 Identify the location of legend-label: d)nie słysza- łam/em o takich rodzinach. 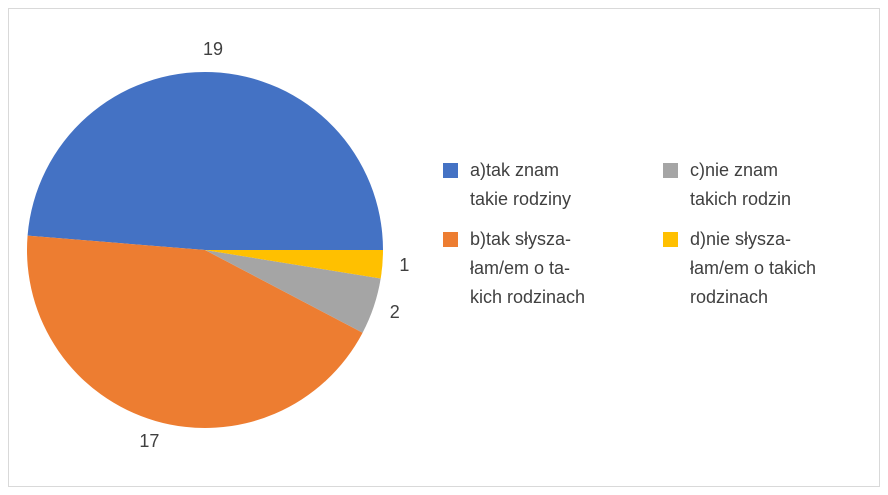
(753, 268).